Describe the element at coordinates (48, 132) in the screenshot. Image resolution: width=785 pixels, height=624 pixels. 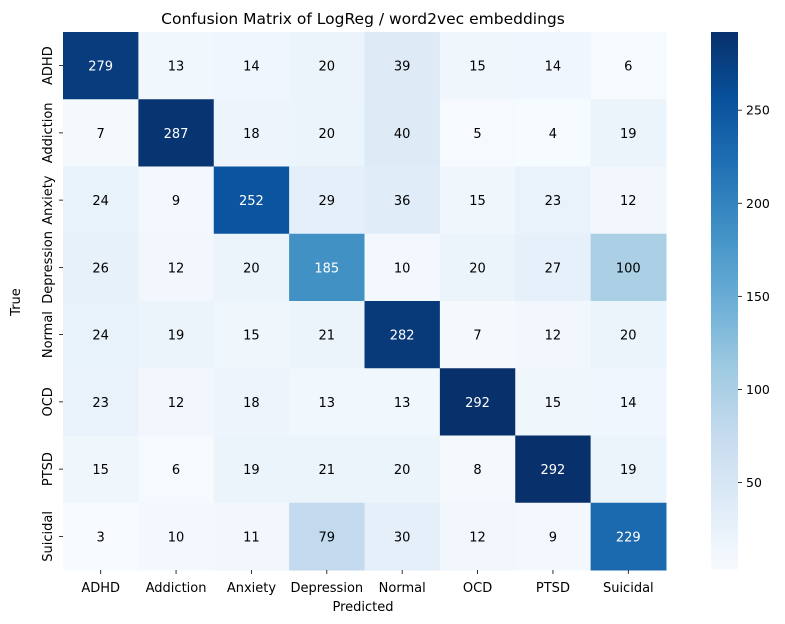
I see `y-tick-label: Addiction` at that location.